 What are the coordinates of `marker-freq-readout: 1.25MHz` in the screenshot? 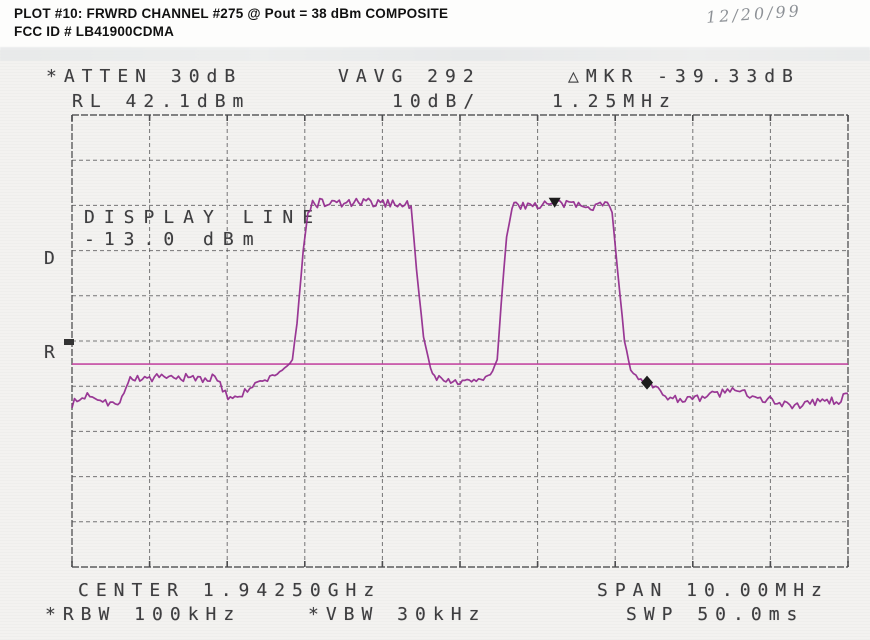 It's located at (614, 101).